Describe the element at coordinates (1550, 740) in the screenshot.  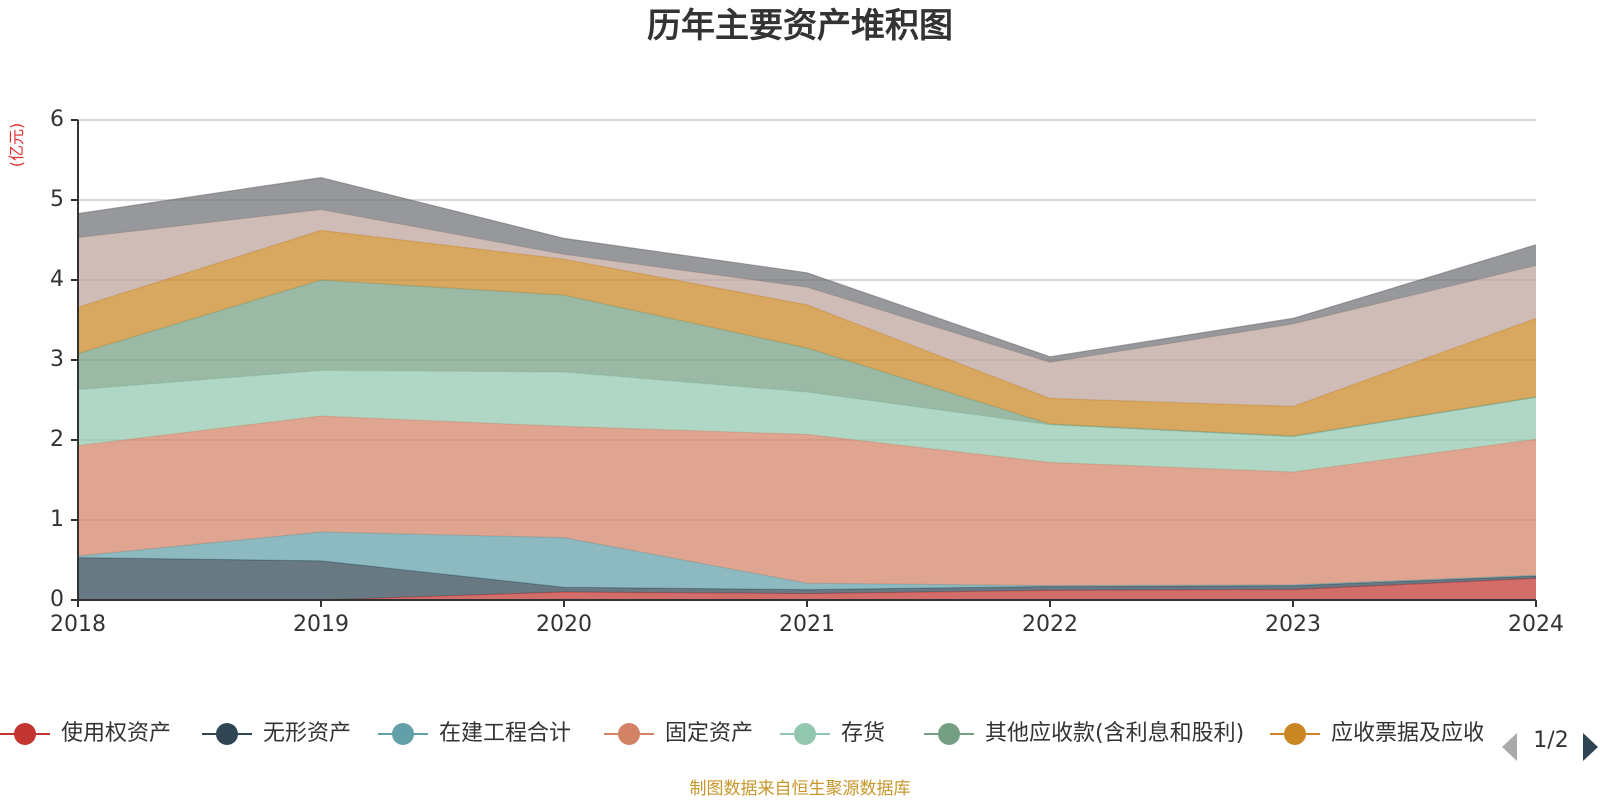
I see `pager-text: 1/2` at that location.